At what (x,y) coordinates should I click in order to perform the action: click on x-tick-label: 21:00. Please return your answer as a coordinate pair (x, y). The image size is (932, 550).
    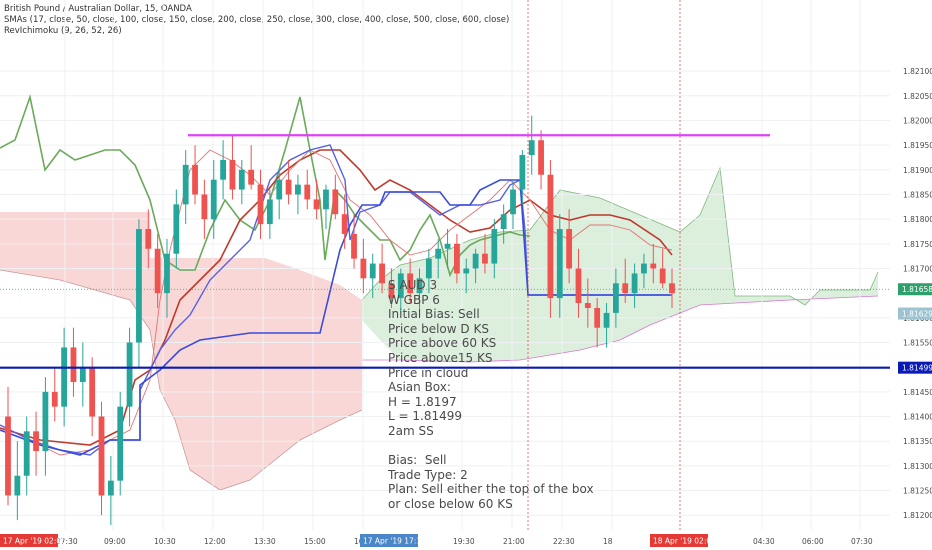
    Looking at the image, I should click on (514, 541).